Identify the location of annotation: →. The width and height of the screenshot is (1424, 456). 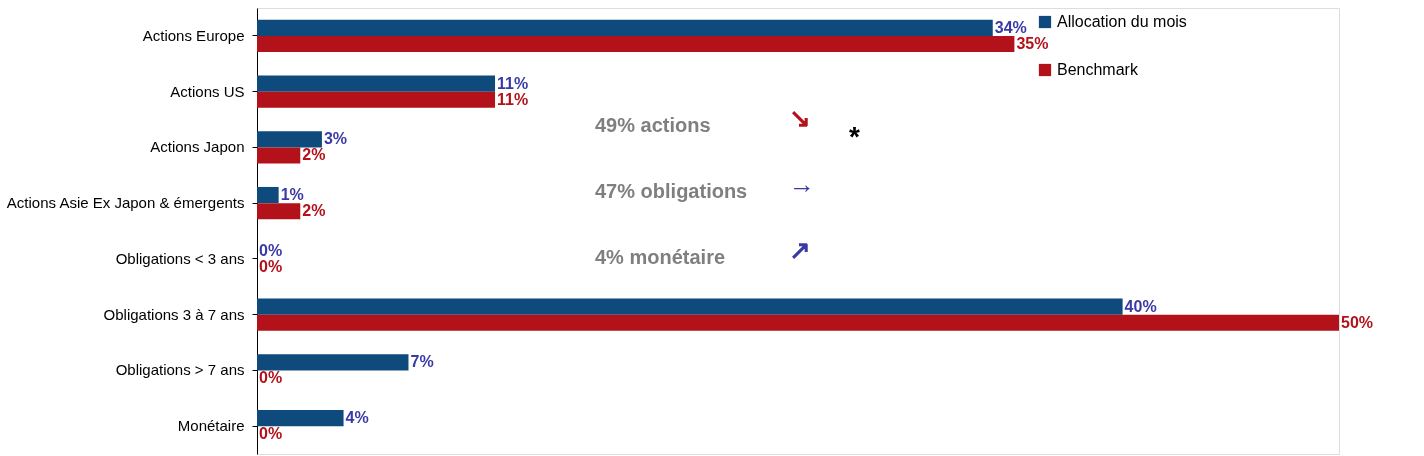
(802, 184).